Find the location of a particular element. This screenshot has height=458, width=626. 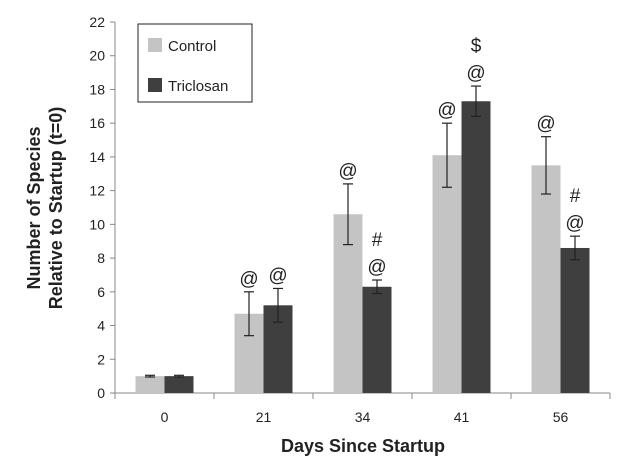

x-tick-label: 41 is located at coordinates (462, 417).